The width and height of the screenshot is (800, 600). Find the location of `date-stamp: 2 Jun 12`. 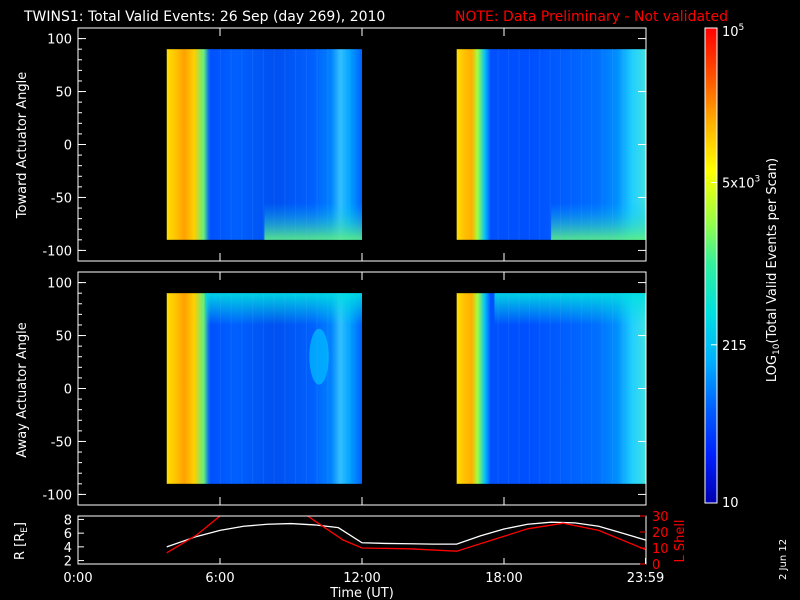

date-stamp: 2 Jun 12 is located at coordinates (783, 559).